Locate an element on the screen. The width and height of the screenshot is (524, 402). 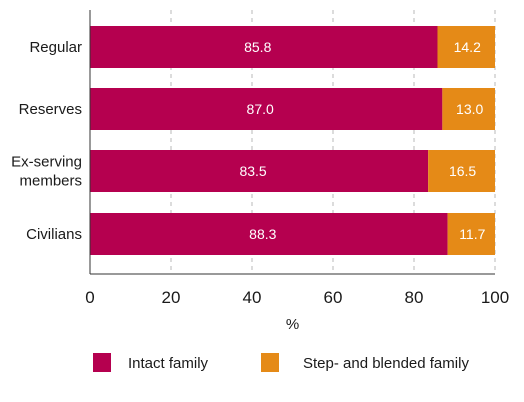
legend-swatch-intact-family is located at coordinates (102, 362).